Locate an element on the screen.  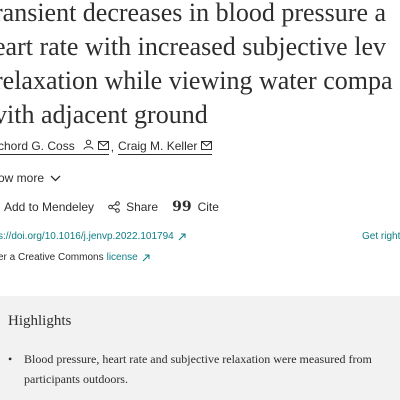
author-name: chord G. Coss is located at coordinates (37, 146).